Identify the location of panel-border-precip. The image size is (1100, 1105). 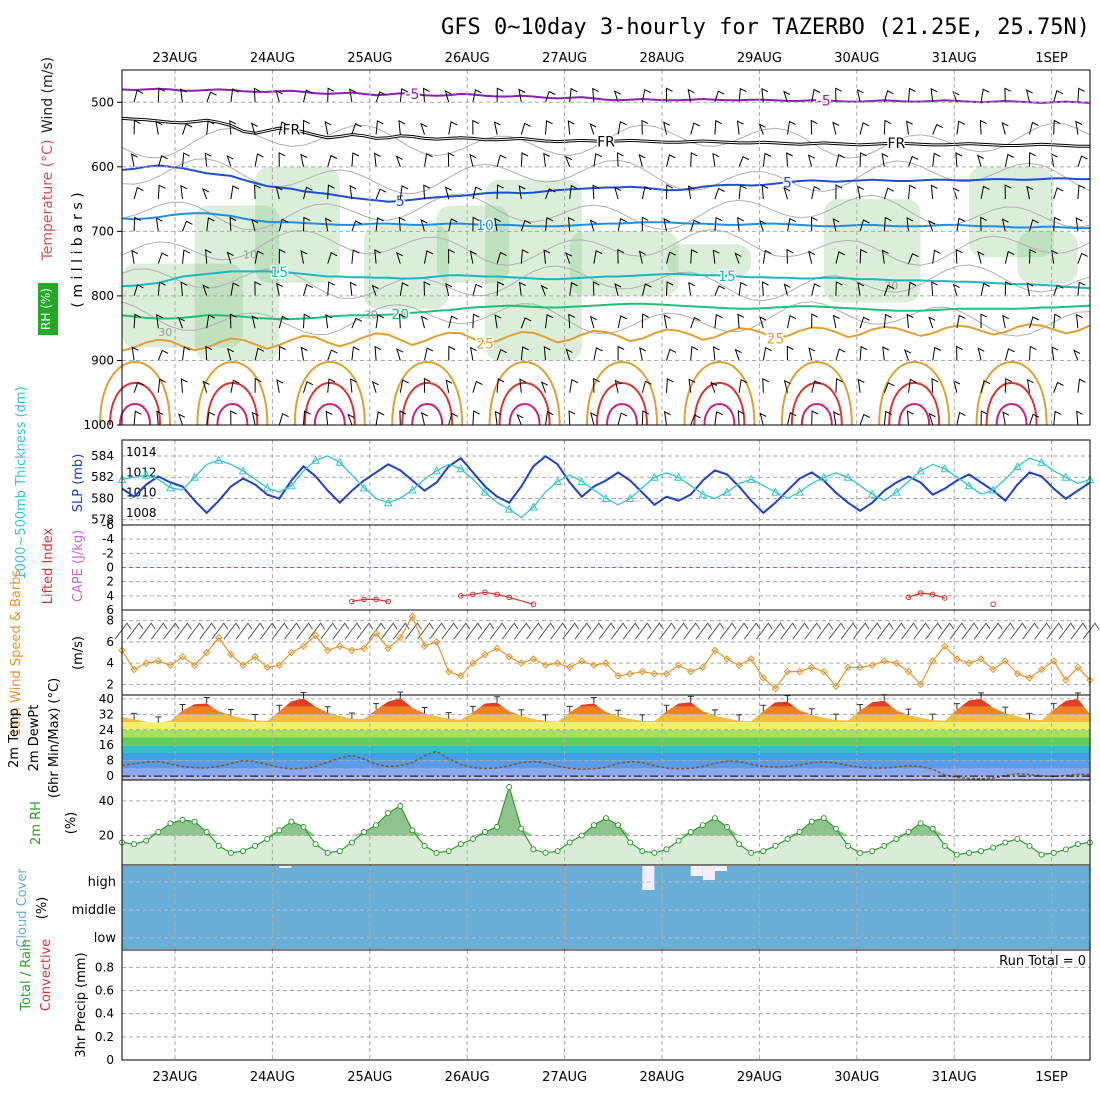
(606, 1005).